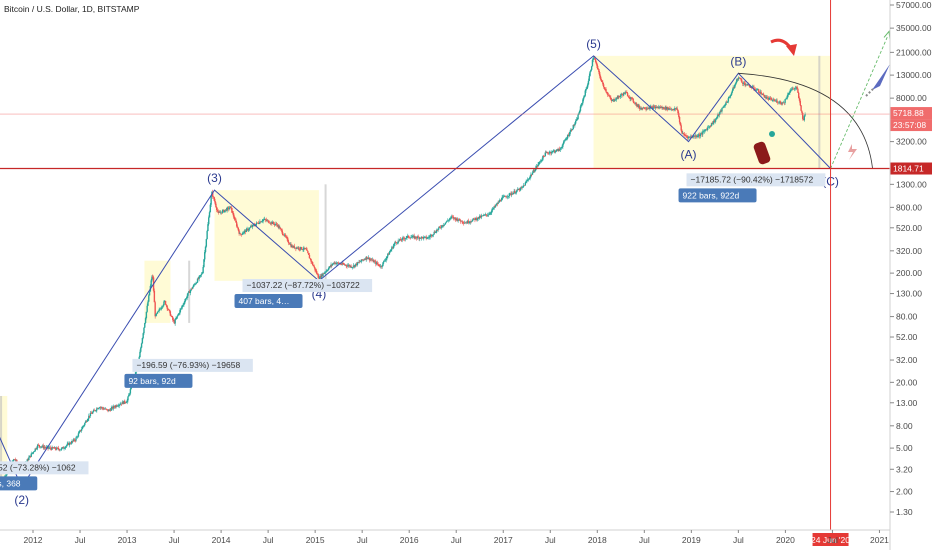 The width and height of the screenshot is (932, 550). What do you see at coordinates (711, 195) in the screenshot?
I see `measure-bars-label: 922 bars, 922d` at bounding box center [711, 195].